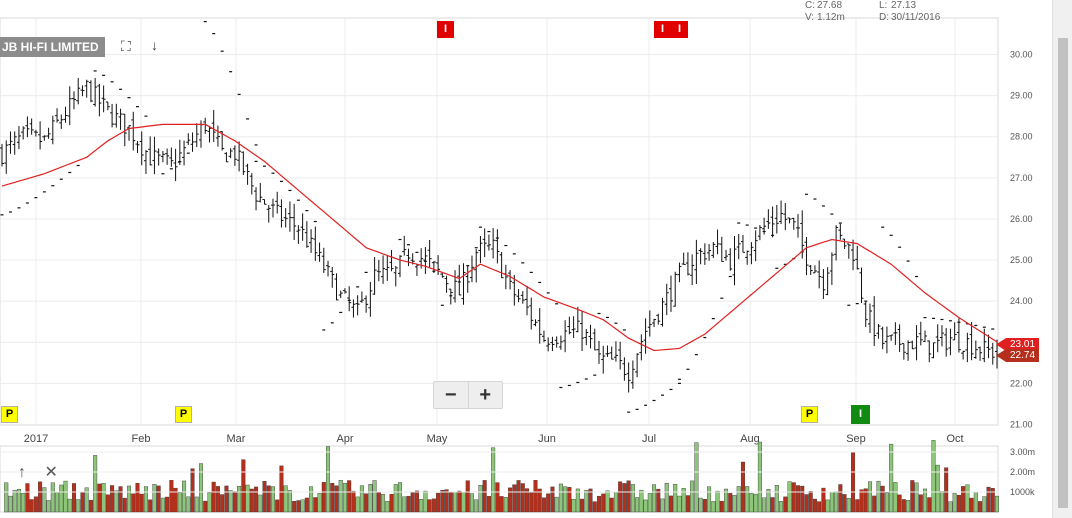  Describe the element at coordinates (1021, 178) in the screenshot. I see `y-tick-label: 27.00` at that location.